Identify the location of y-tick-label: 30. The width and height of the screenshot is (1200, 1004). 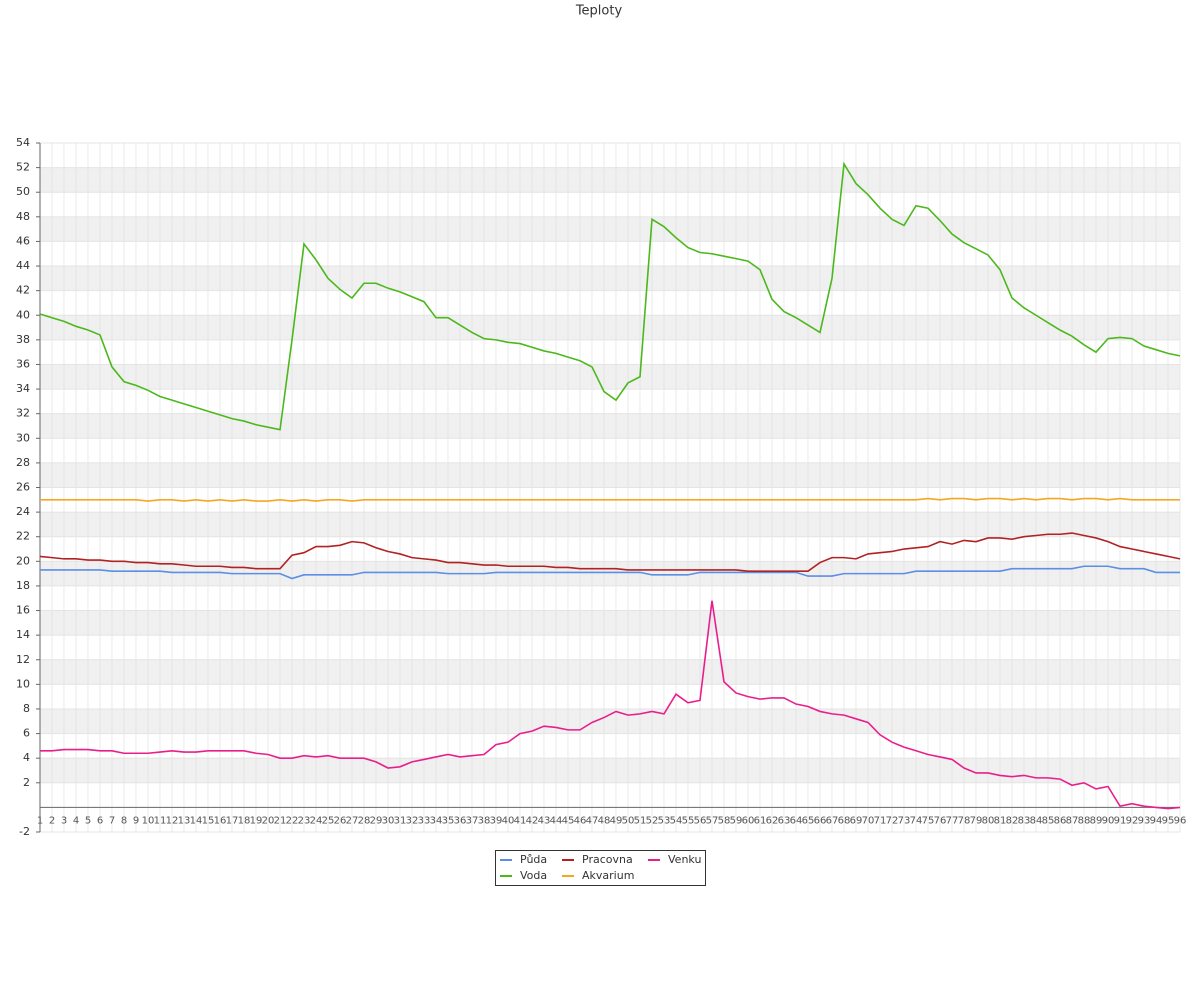
(23, 437).